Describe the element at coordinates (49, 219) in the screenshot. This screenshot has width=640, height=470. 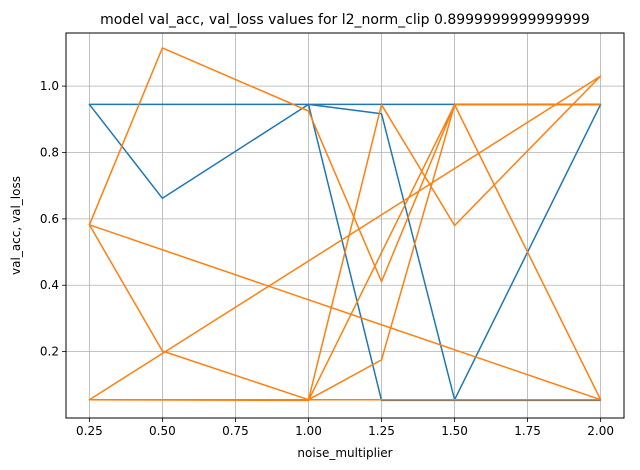
I see `y-tick-label: 0.6` at that location.